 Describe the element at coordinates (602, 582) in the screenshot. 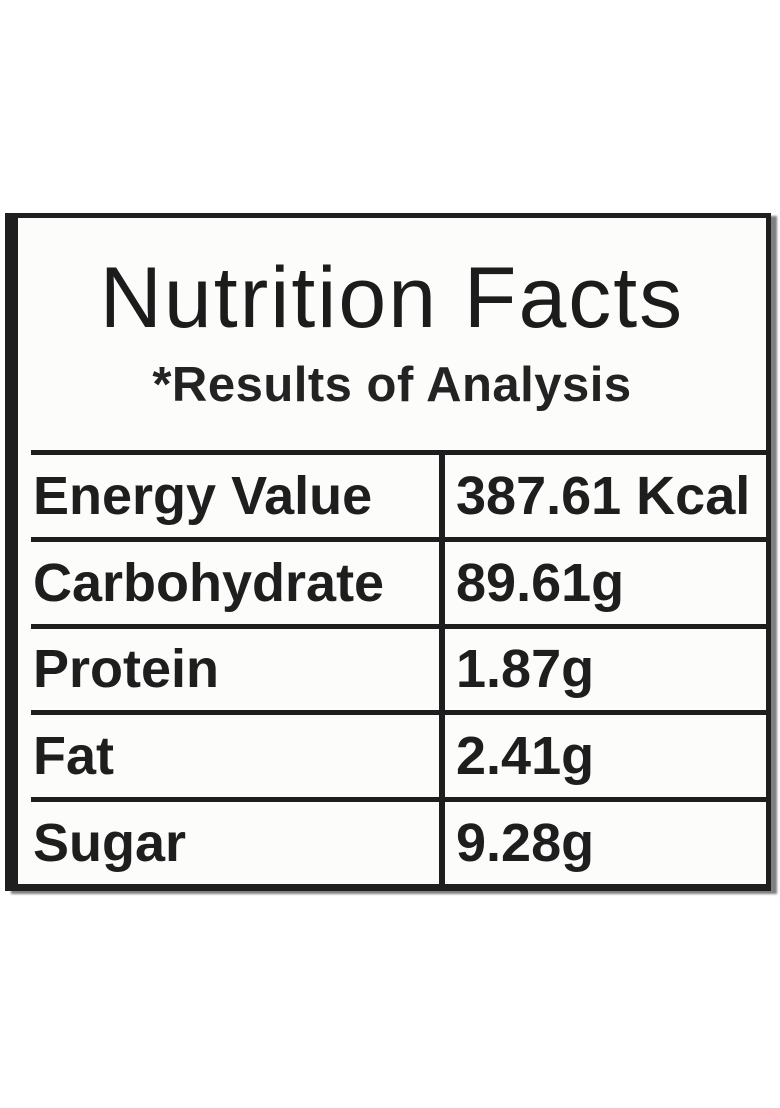

I see `nutrient-value: 89.61g` at that location.